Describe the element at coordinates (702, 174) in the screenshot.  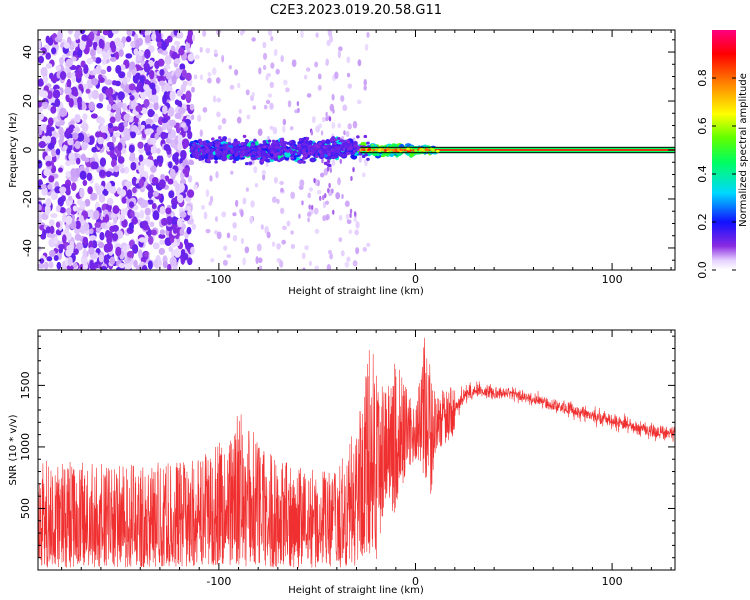
I see `colorbar-tick-label: 0.4` at that location.